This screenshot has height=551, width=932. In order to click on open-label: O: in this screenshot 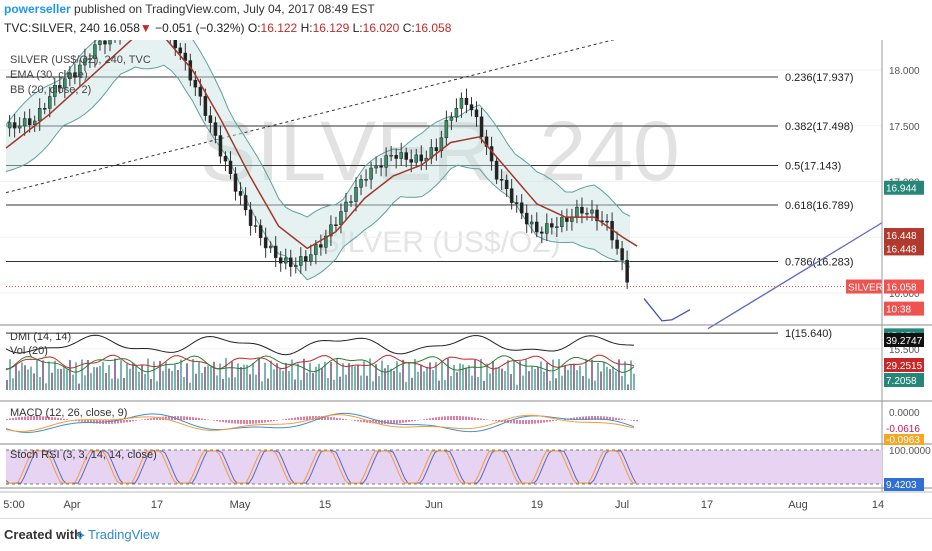, I will do `click(254, 28)`.